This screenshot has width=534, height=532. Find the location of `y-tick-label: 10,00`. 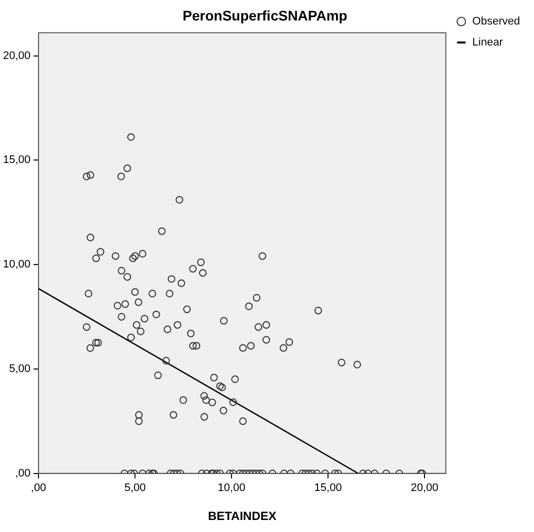

y-tick-label: 10,00 is located at coordinates (16, 264).